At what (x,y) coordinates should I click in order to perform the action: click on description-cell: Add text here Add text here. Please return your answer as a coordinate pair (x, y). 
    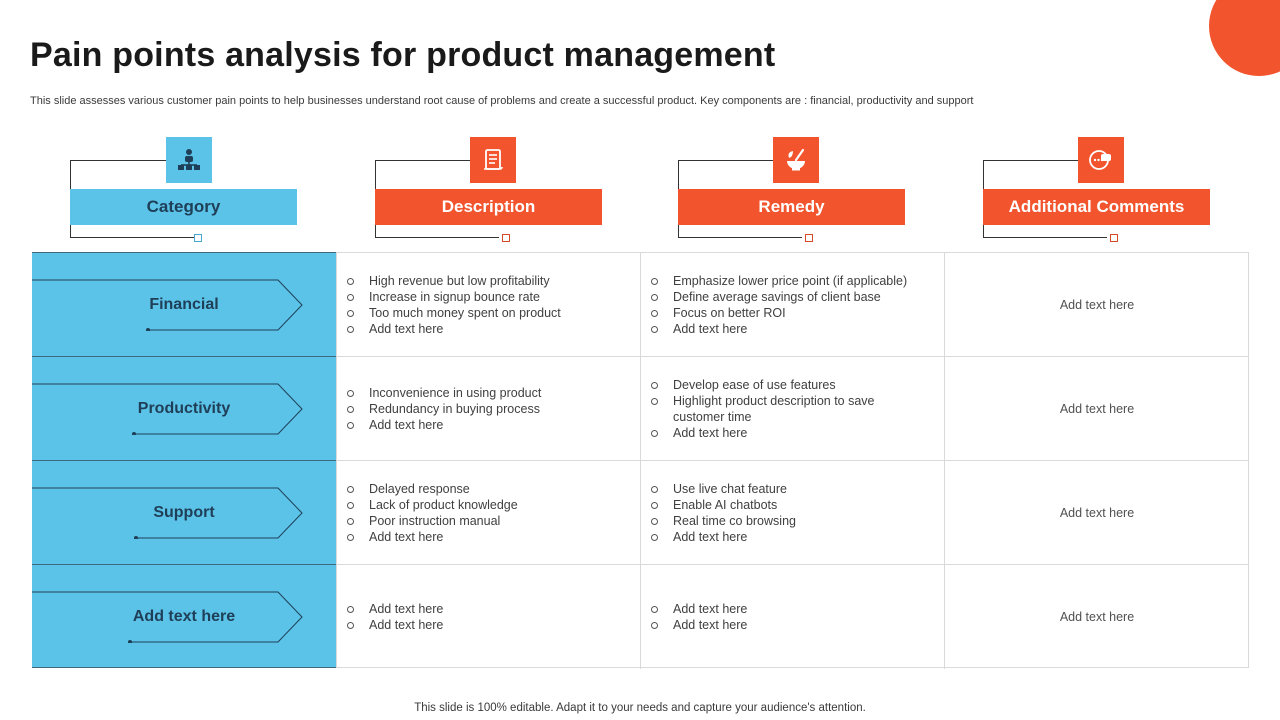
    Looking at the image, I should click on (489, 617).